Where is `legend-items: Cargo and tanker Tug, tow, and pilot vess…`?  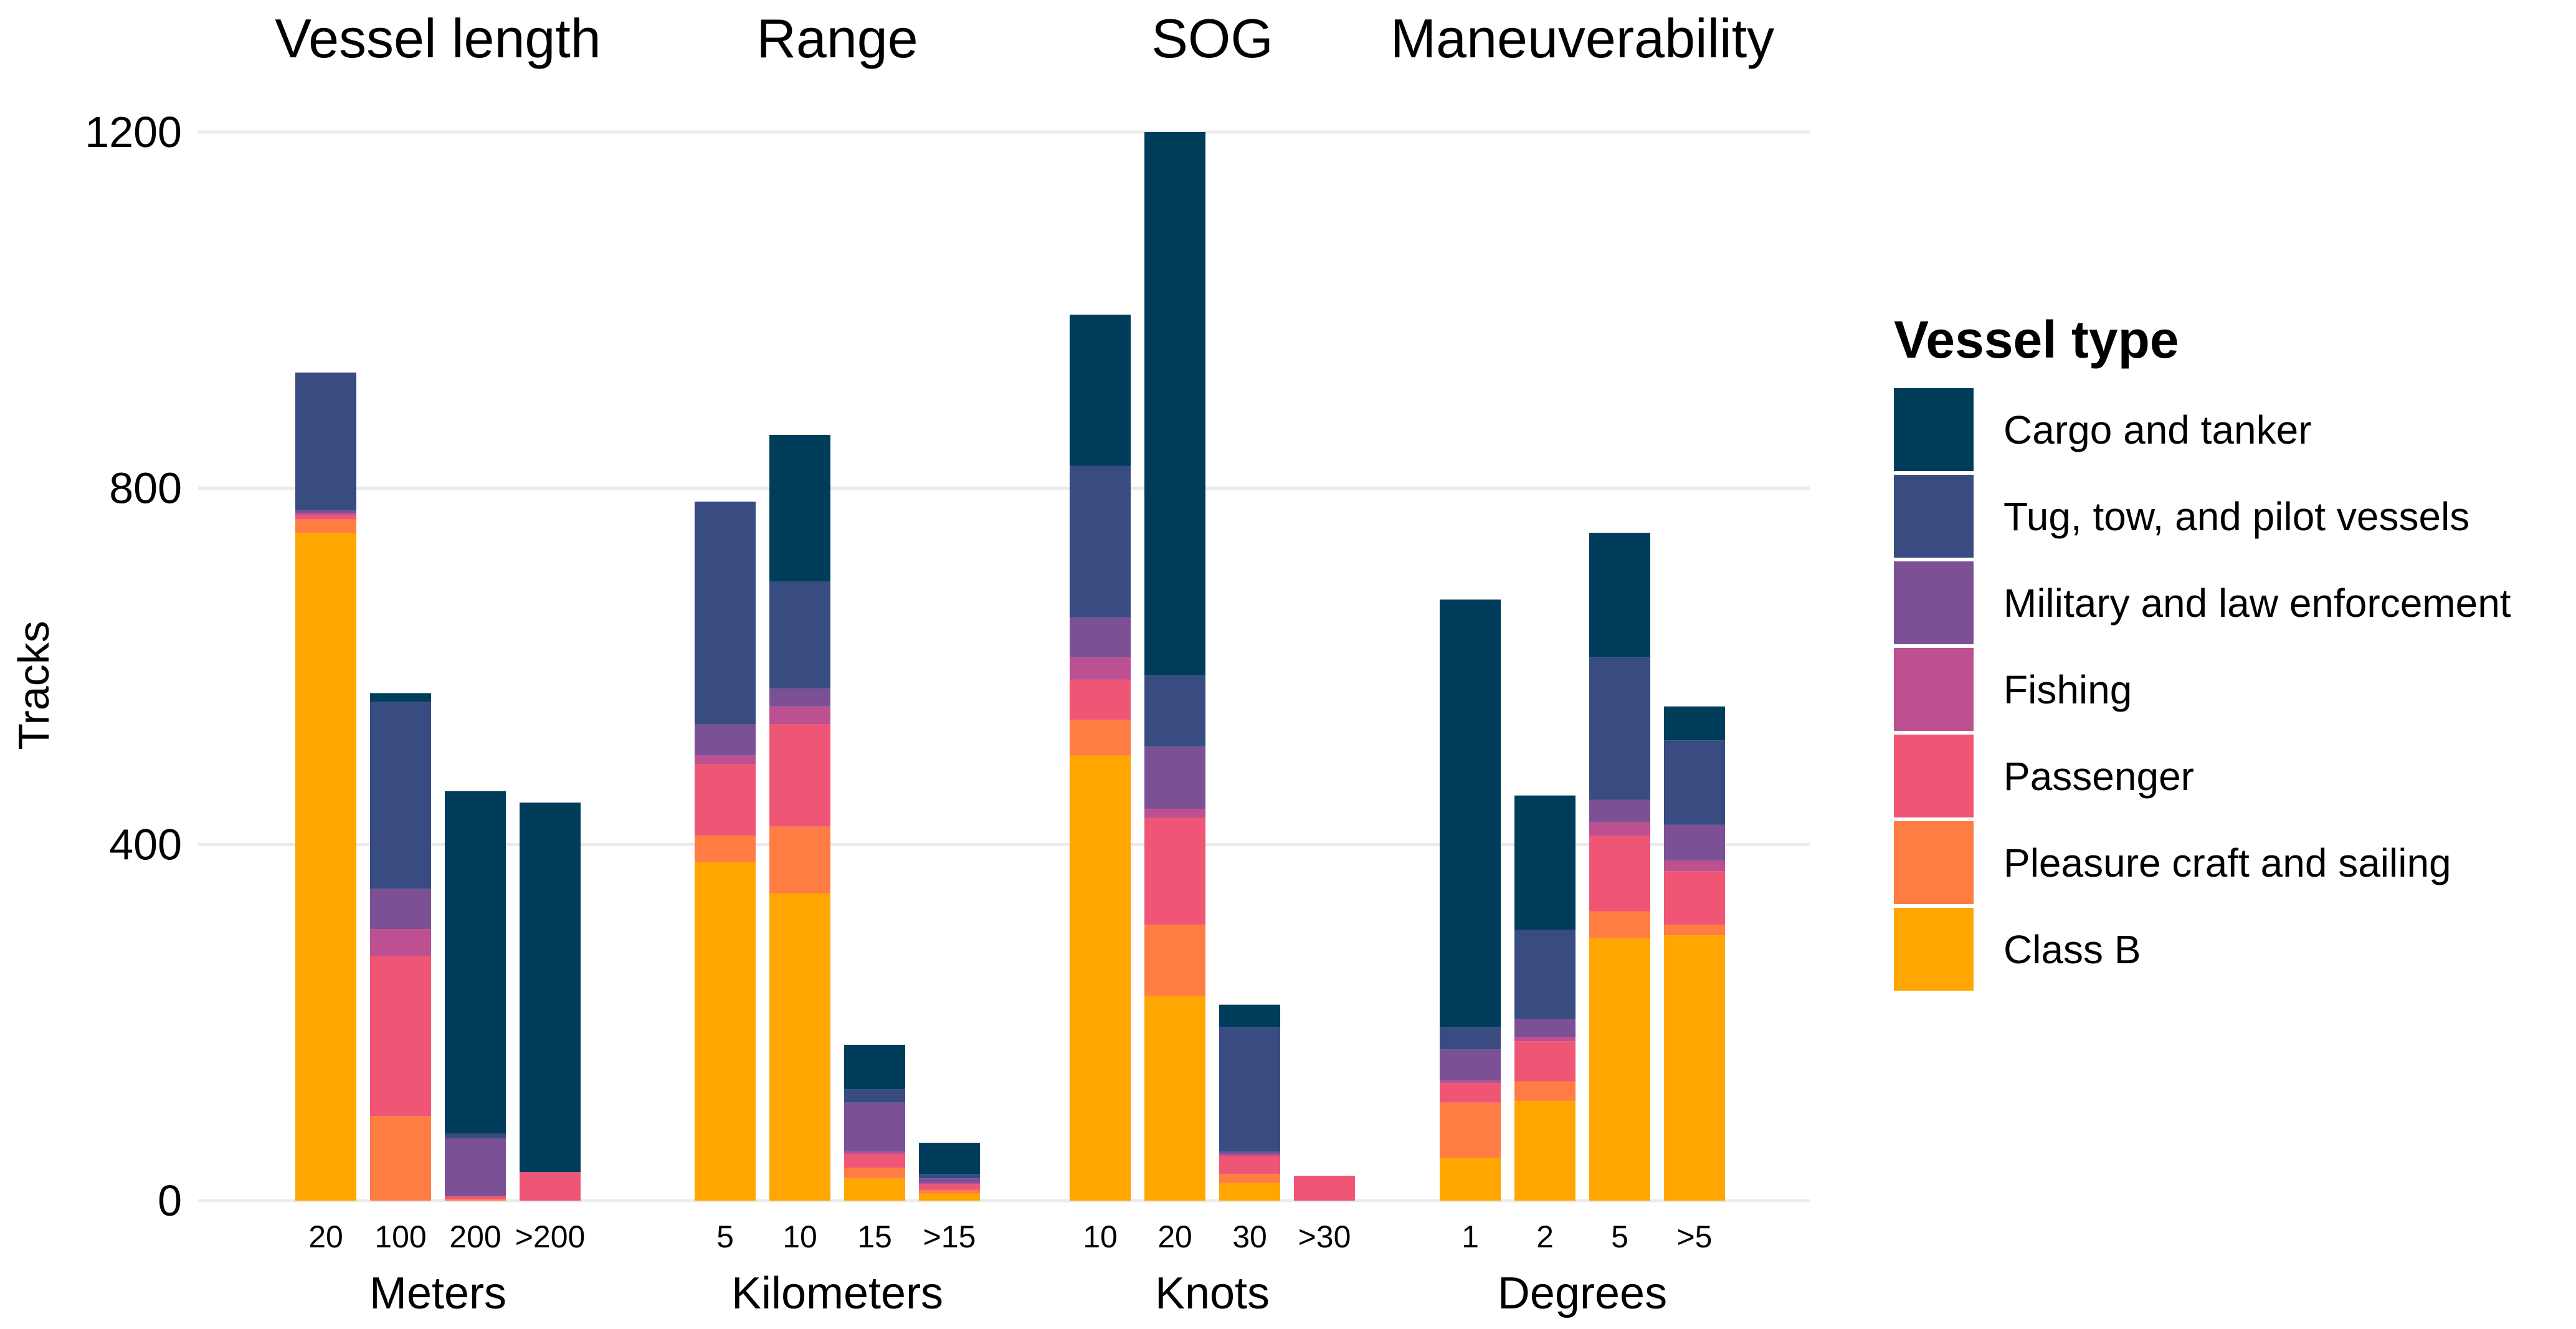 legend-items: Cargo and tanker Tug, tow, and pilot vess… is located at coordinates (2230, 690).